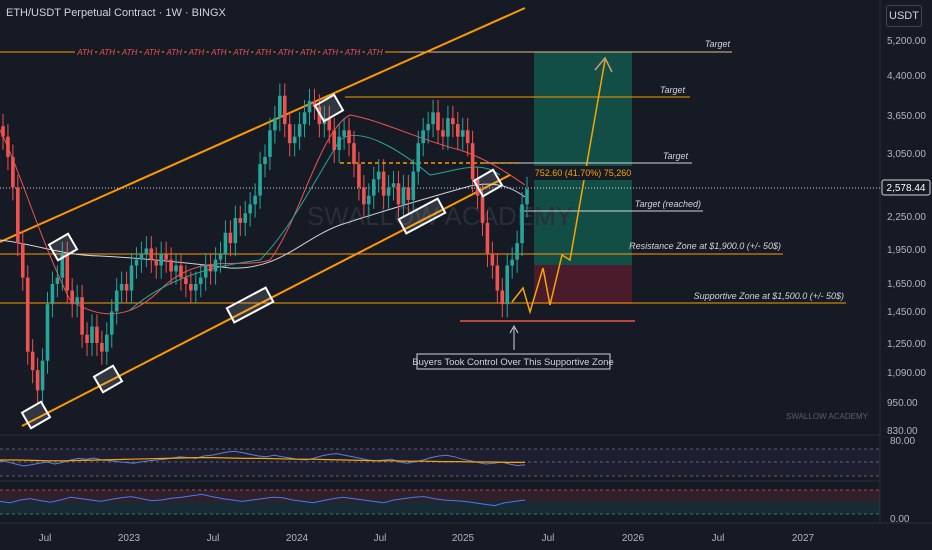 The width and height of the screenshot is (932, 550). What do you see at coordinates (514, 329) in the screenshot?
I see `callout-arrow-head` at bounding box center [514, 329].